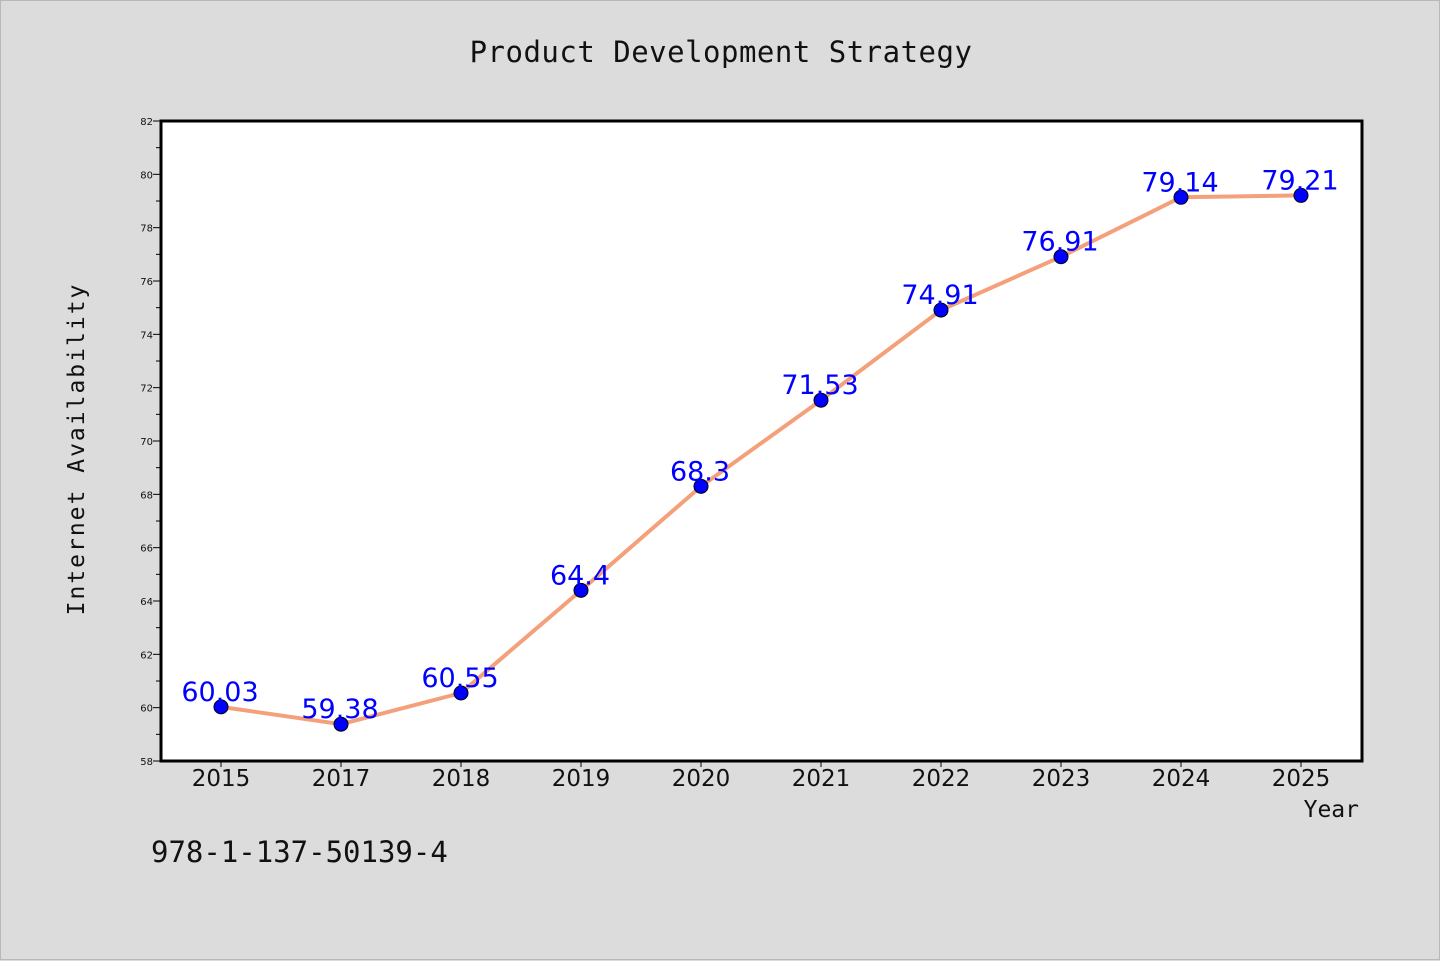 Image resolution: width=1440 pixels, height=961 pixels. What do you see at coordinates (1181, 779) in the screenshot?
I see `x-tick-label: 2024` at bounding box center [1181, 779].